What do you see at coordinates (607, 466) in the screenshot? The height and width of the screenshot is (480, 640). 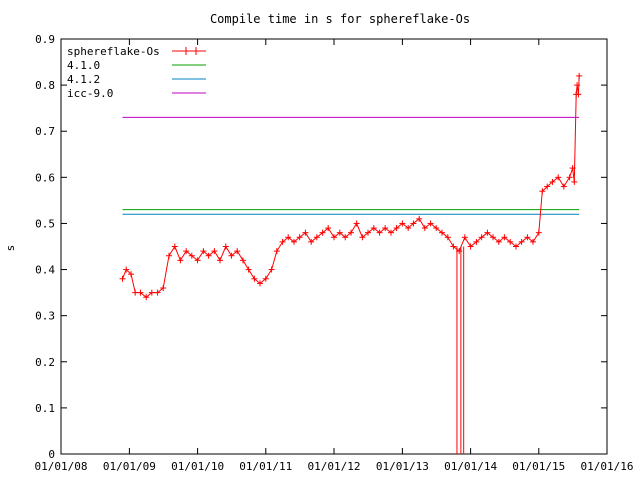 I see `x-tick-label: 01/01/16` at bounding box center [607, 466].